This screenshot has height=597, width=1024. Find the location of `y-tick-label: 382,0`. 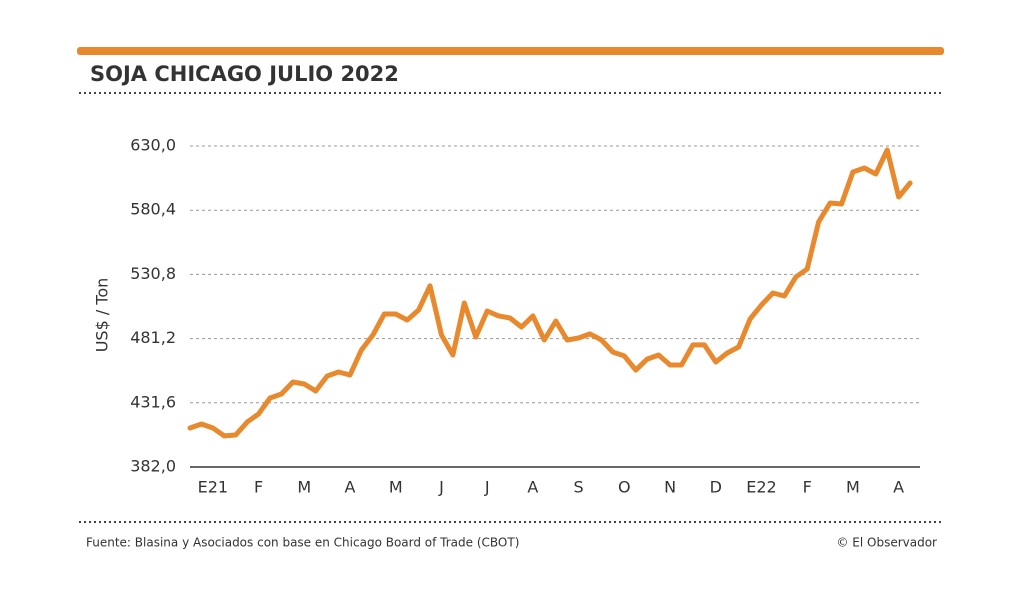

y-tick-label: 382,0 is located at coordinates (153, 466).